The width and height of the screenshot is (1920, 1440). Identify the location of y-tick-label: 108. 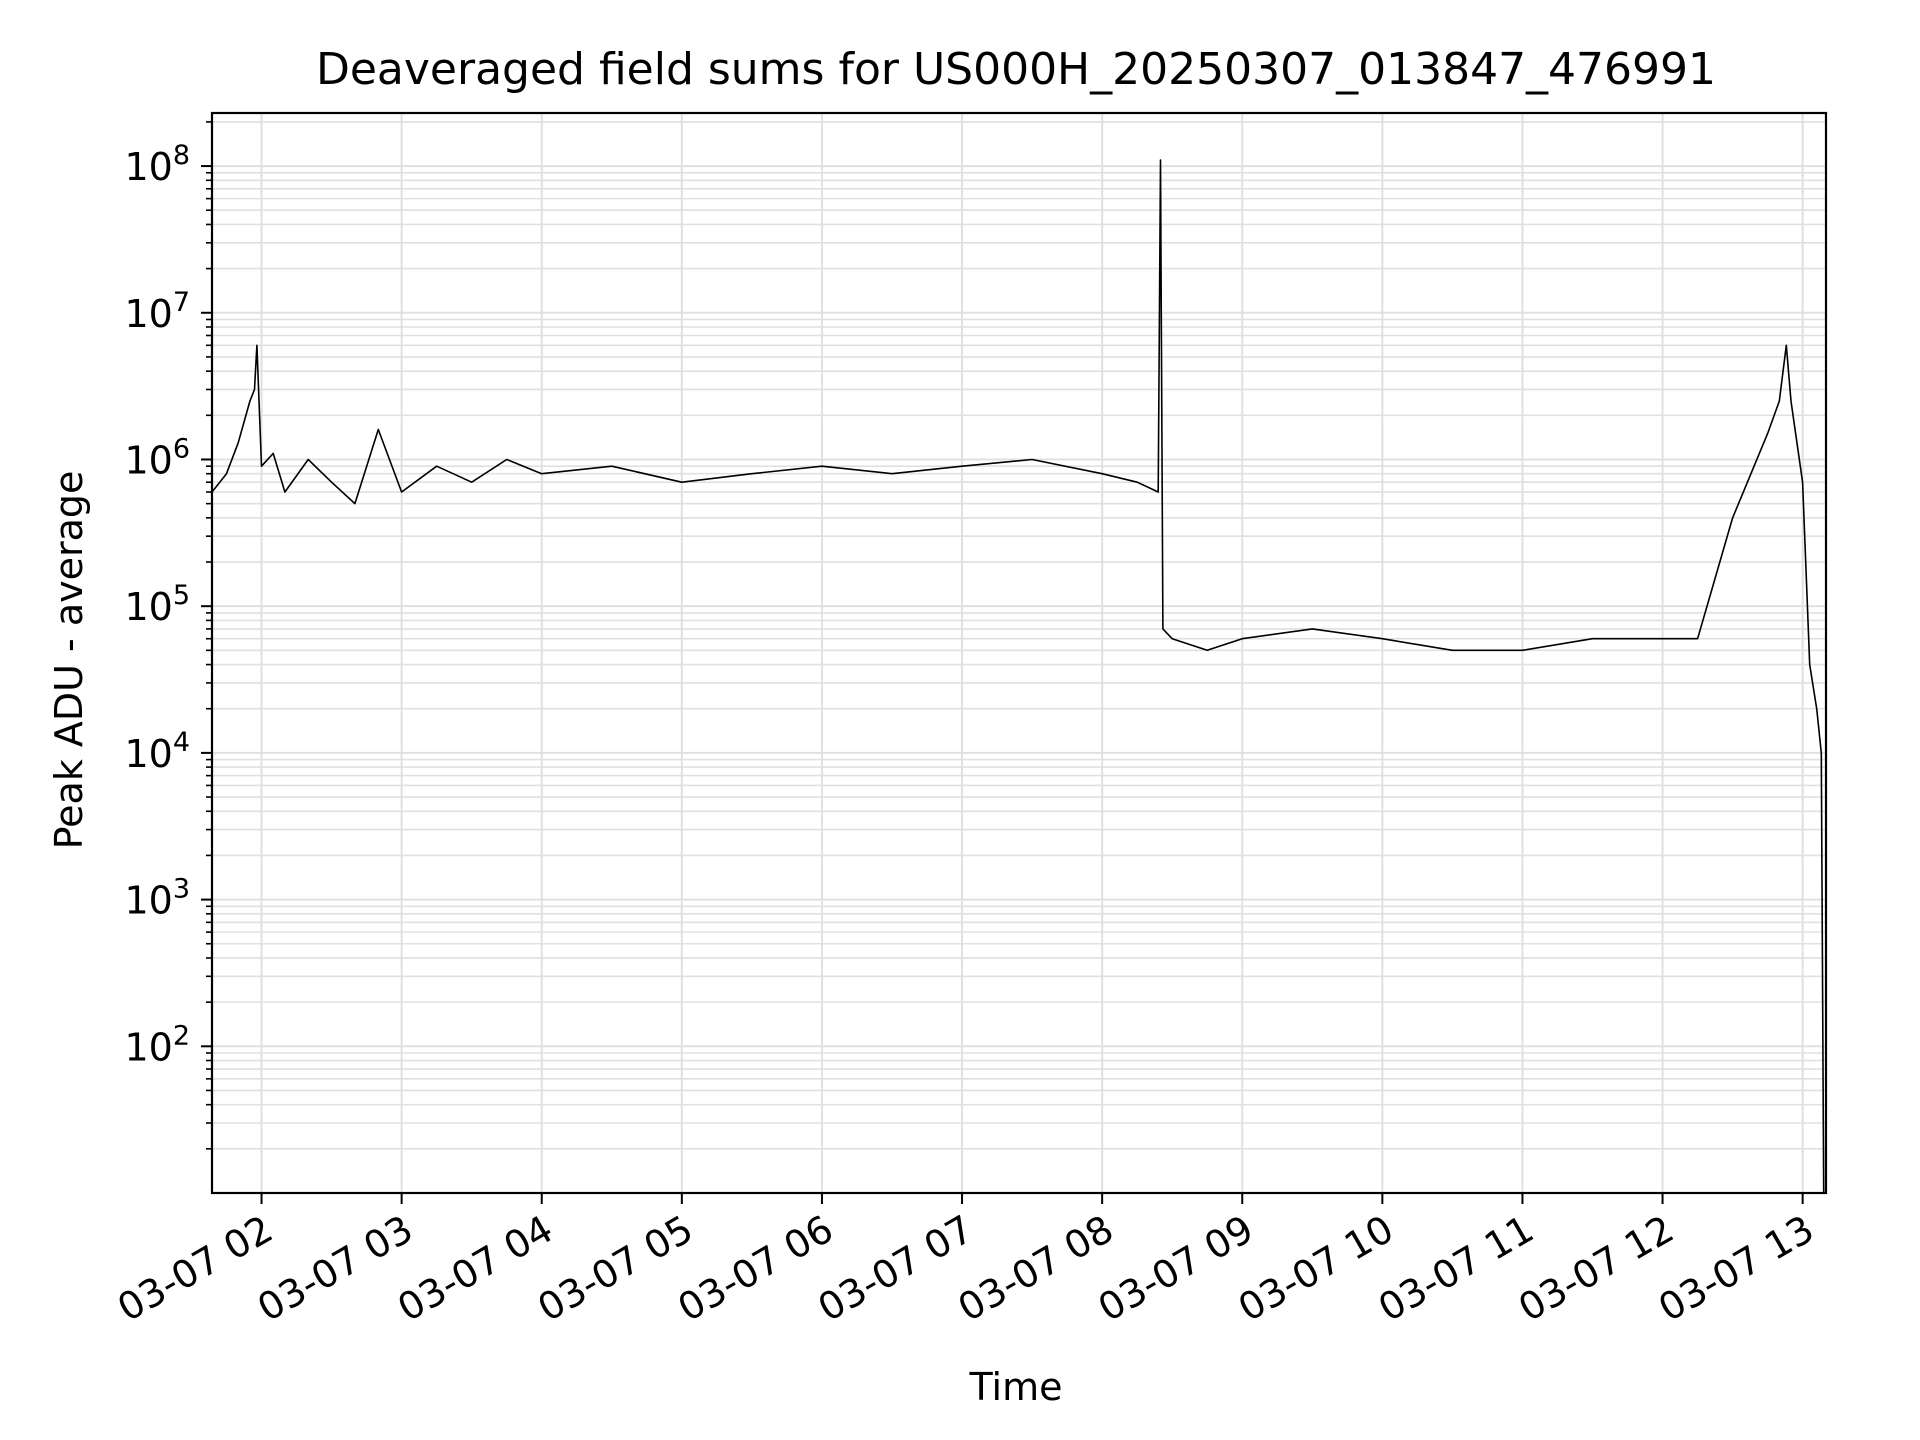
(157, 164).